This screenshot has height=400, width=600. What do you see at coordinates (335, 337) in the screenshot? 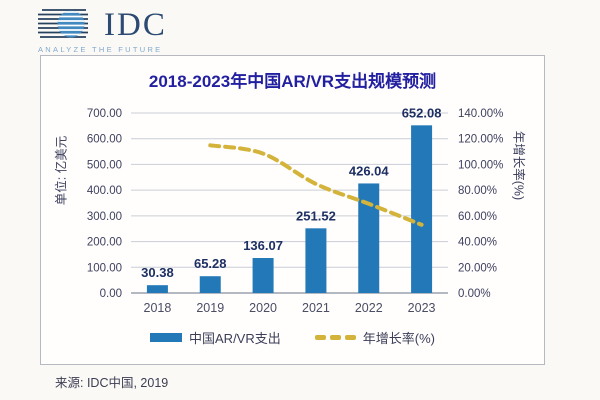
I see `dashed-line-legend-swatch` at bounding box center [335, 337].